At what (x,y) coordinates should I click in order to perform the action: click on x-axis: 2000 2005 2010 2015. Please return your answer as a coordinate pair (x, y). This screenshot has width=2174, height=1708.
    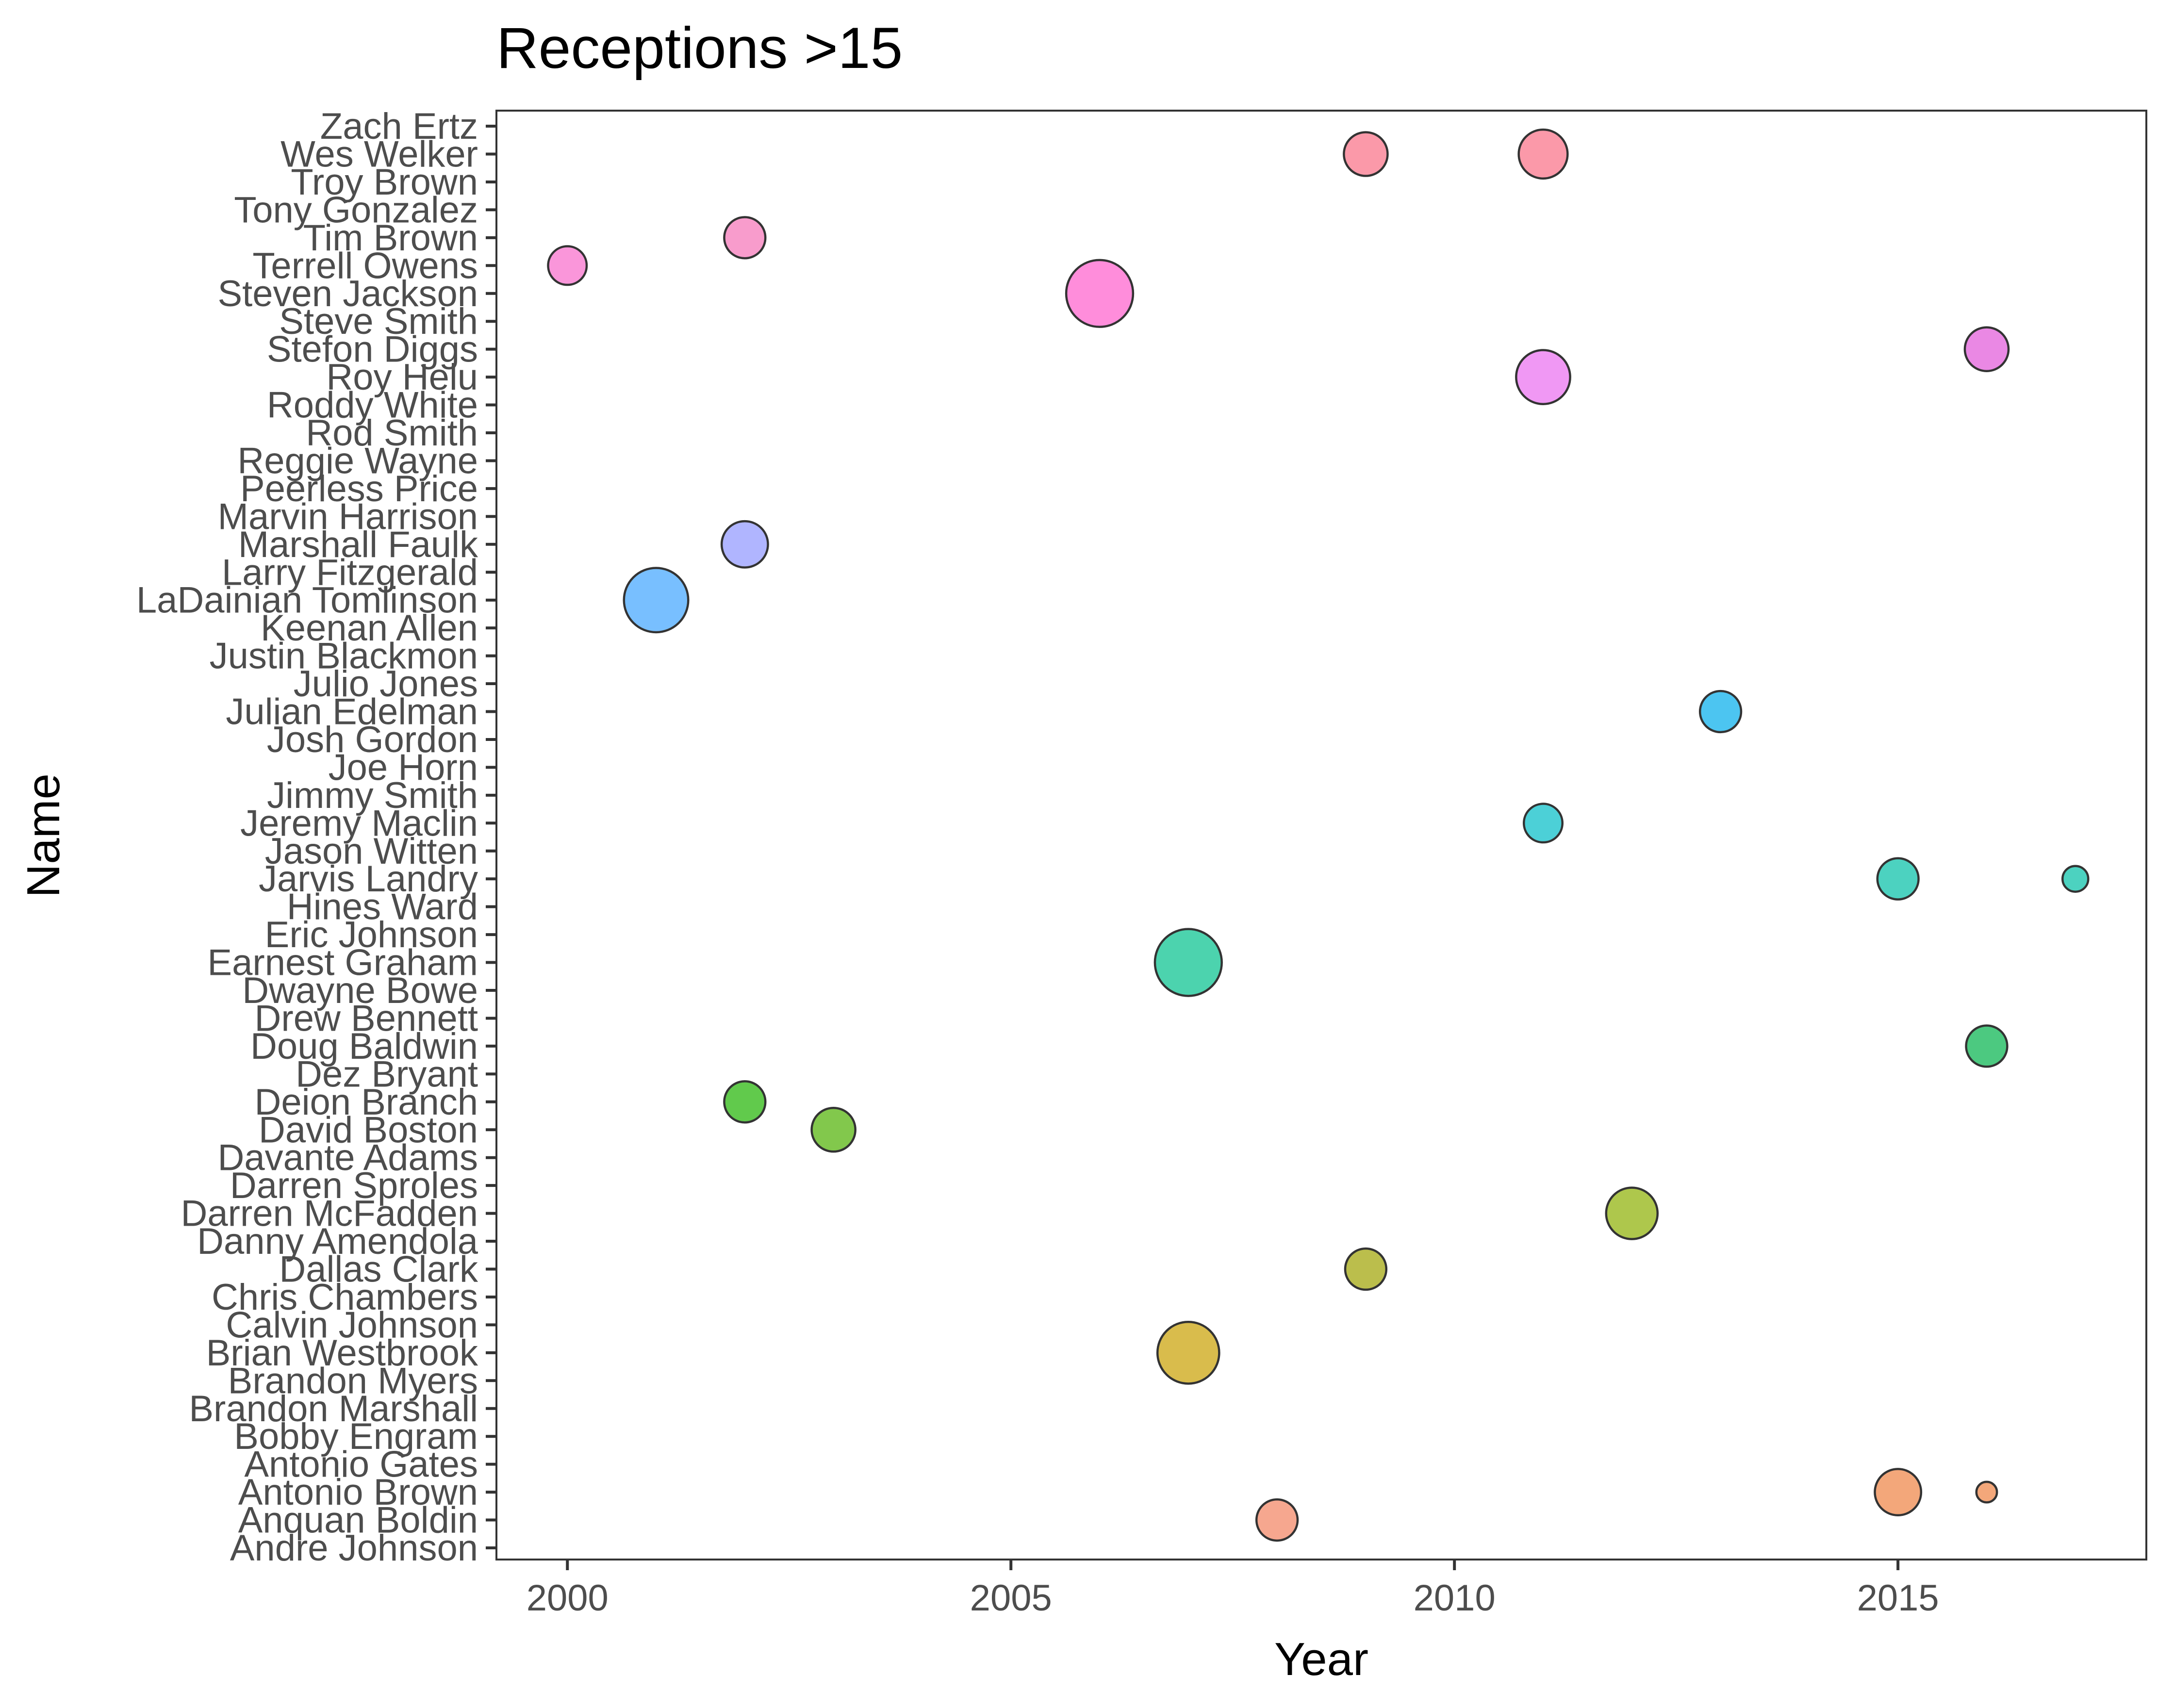
    Looking at the image, I should click on (1233, 1589).